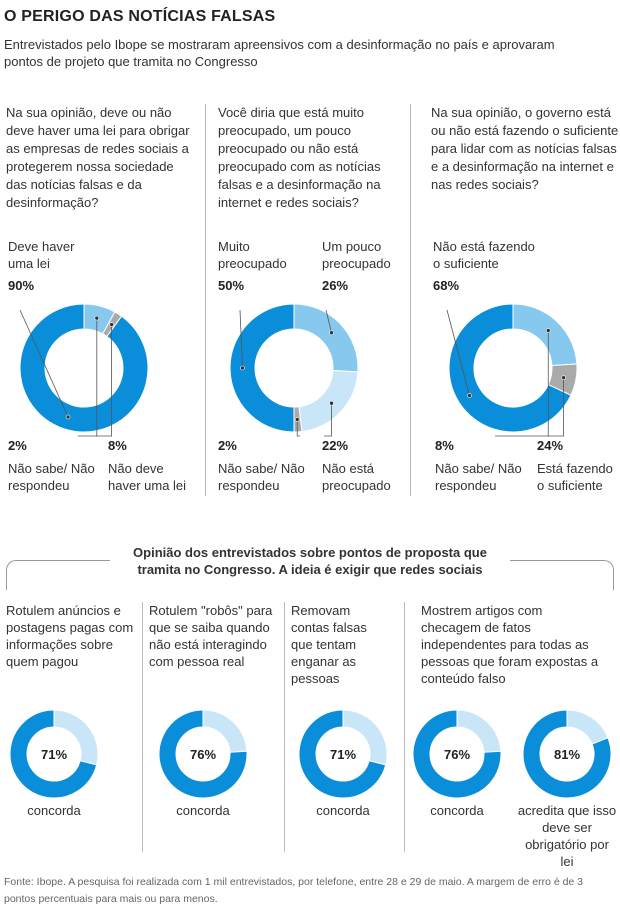 This screenshot has height=913, width=620. I want to click on small-donut-pct-4: 76%, so click(457, 754).